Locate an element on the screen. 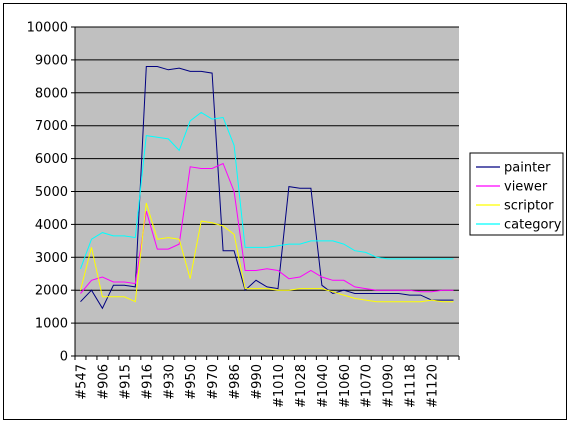 This screenshot has width=572, height=425. y-tick-label: 6000 is located at coordinates (51, 159).